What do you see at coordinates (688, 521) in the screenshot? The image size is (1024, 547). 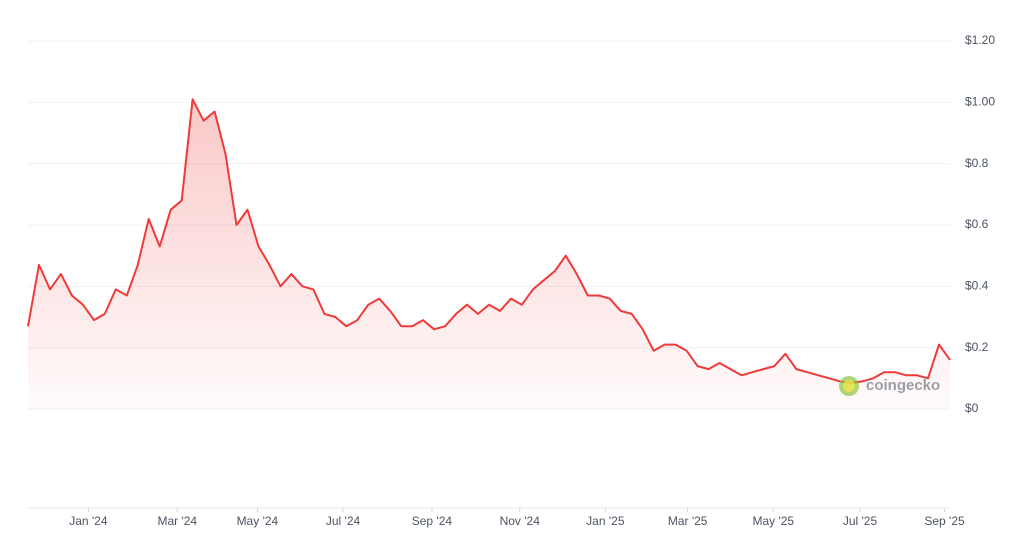 I see `x-tick-label: Mar '25` at bounding box center [688, 521].